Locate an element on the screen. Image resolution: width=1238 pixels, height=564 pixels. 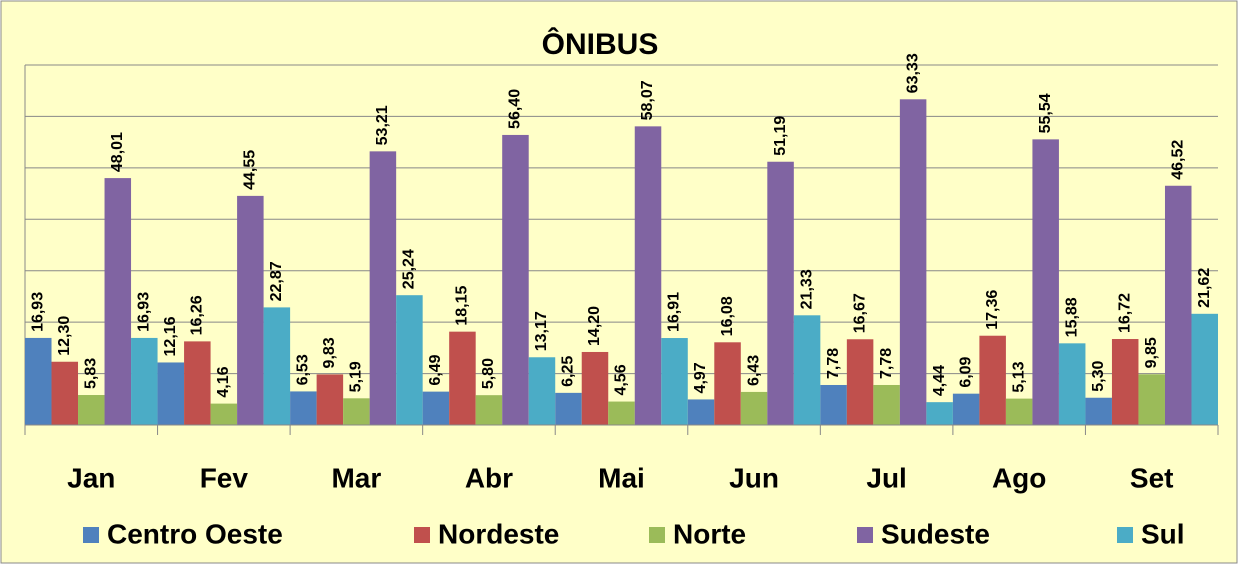
data-label: 4,44 is located at coordinates (939, 380).